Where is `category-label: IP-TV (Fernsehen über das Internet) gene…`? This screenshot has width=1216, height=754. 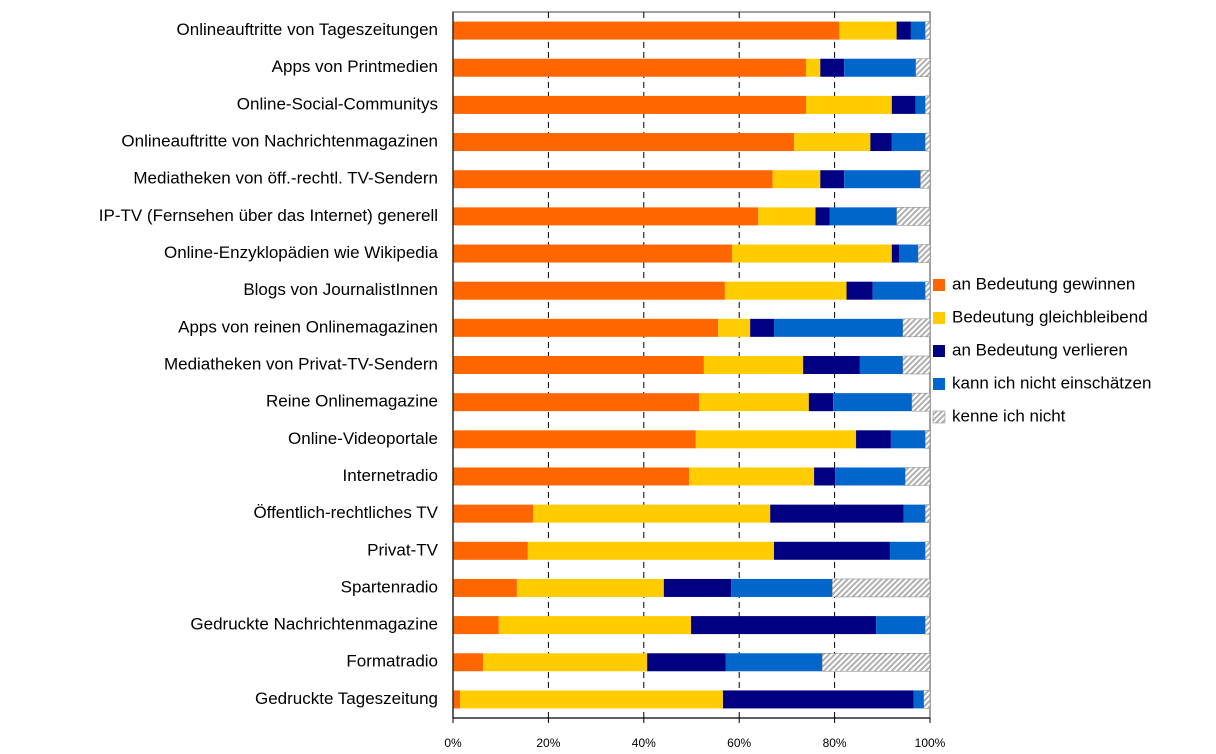 category-label: IP-TV (Fernsehen über das Internet) gene… is located at coordinates (268, 215).